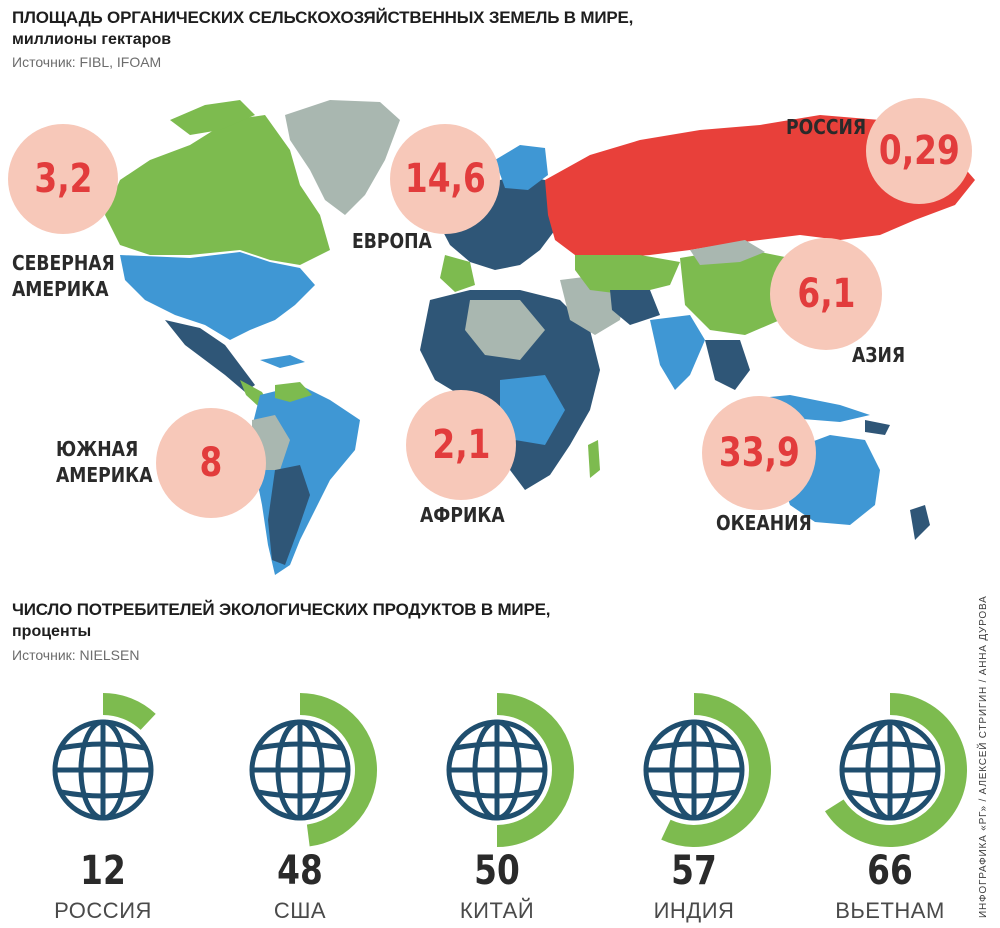 The image size is (1000, 928). What do you see at coordinates (532, 410) in the screenshot?
I see `map-africa-blue` at bounding box center [532, 410].